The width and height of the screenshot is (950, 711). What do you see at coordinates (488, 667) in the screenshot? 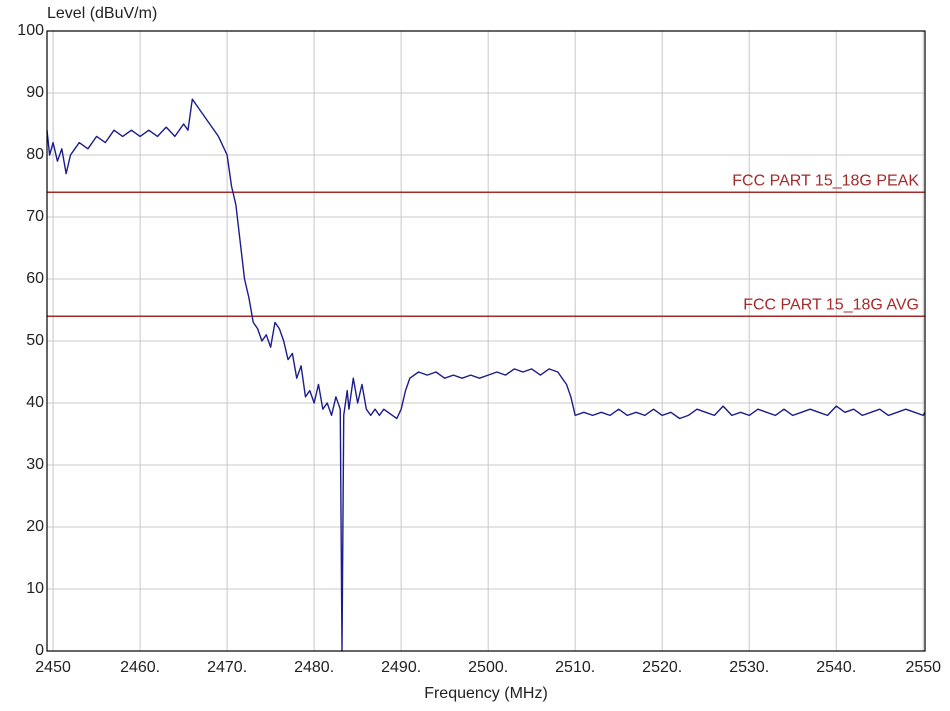
I see `x-tick-label: 2500.` at bounding box center [488, 667].